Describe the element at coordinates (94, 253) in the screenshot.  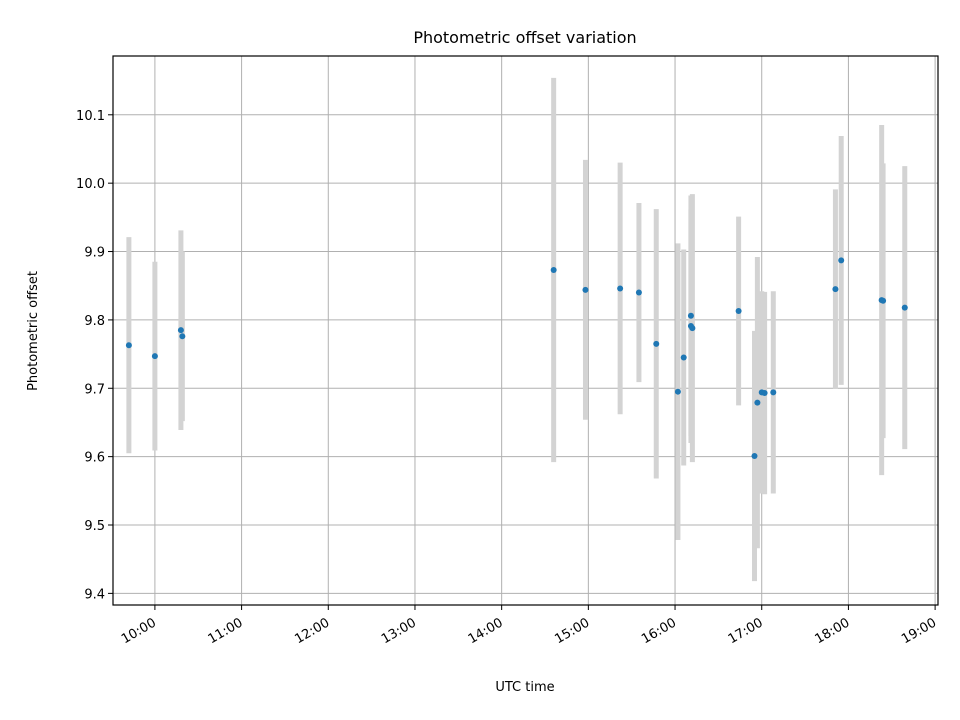
I see `y-tick-label: 9.9` at that location.